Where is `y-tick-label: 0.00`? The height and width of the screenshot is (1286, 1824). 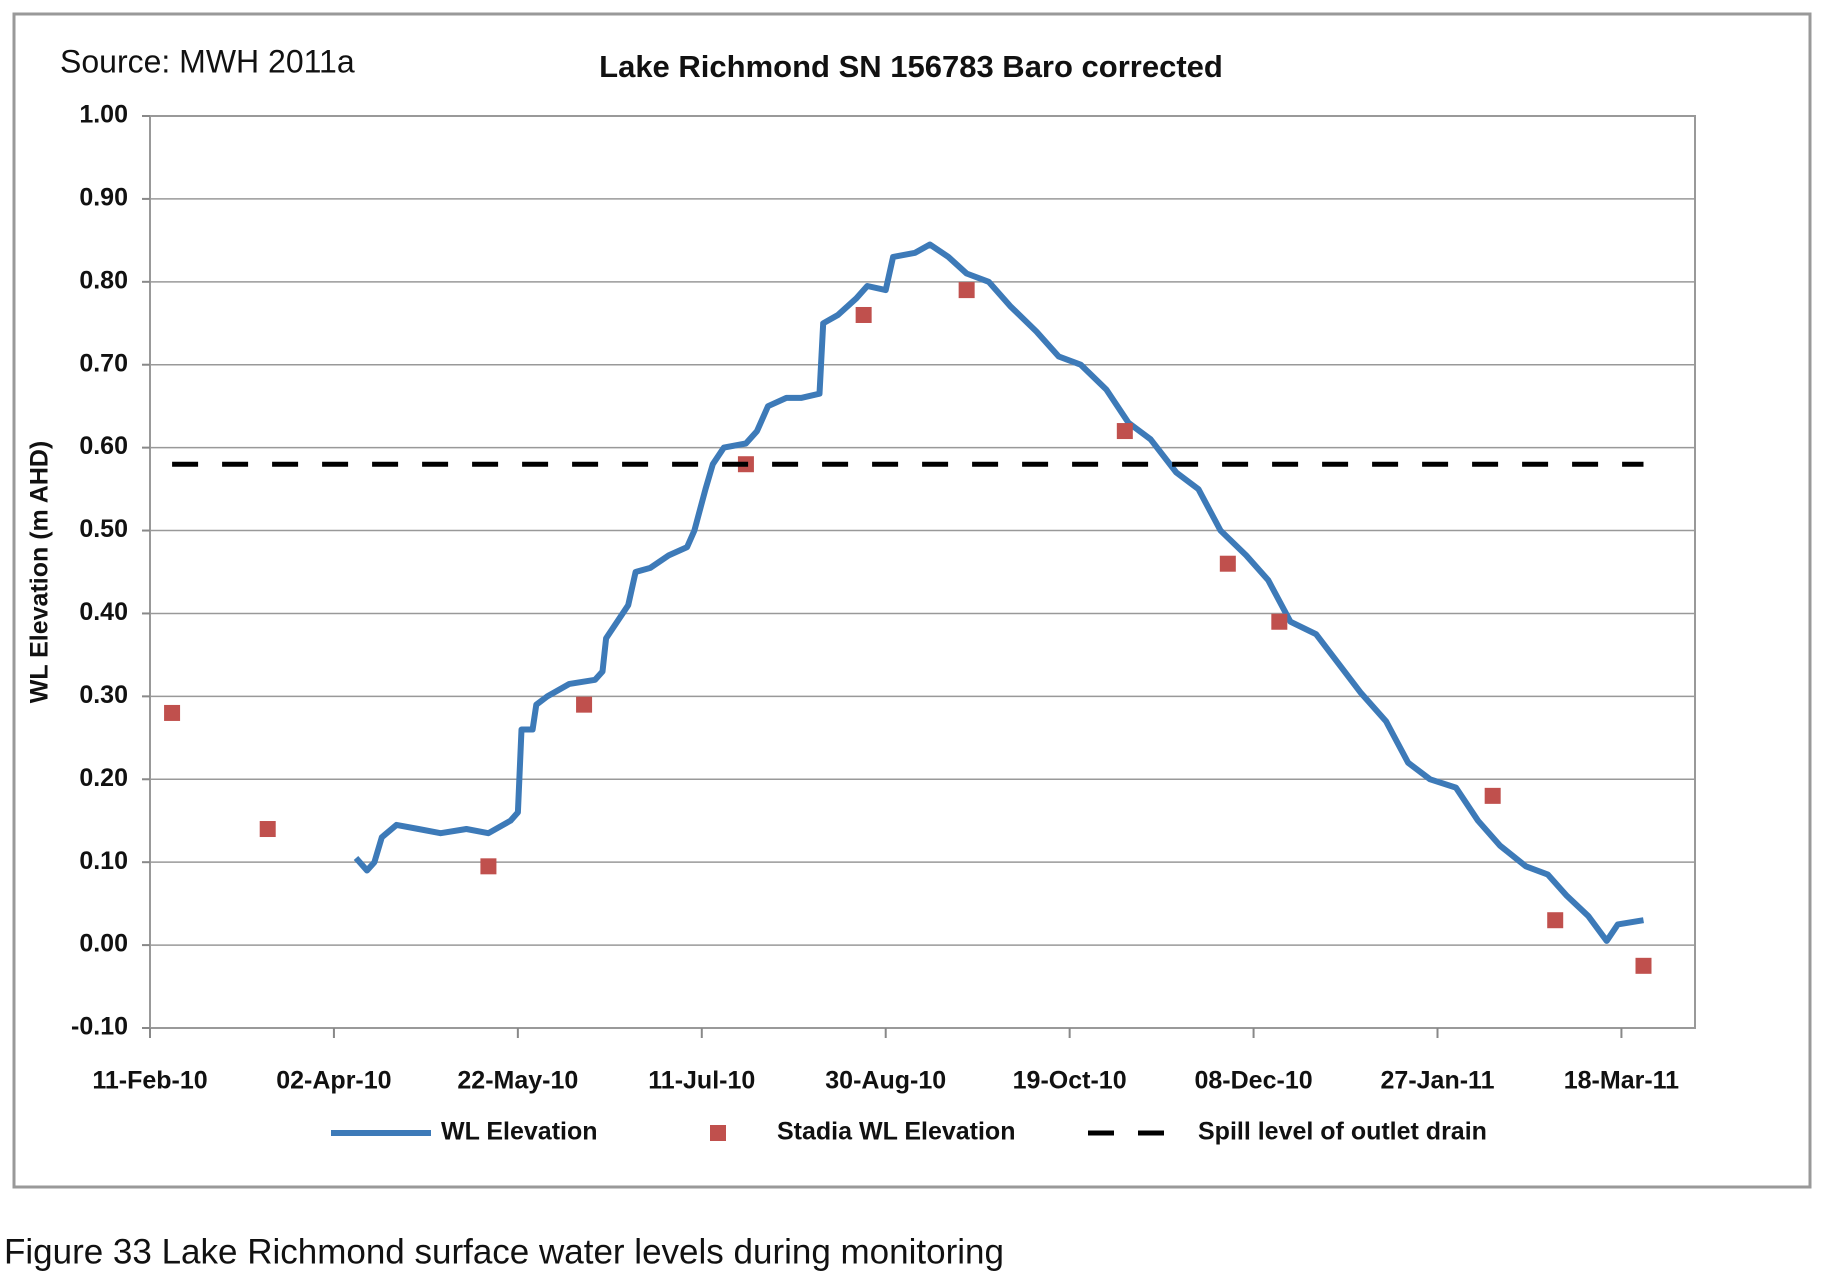 y-tick-label: 0.00 is located at coordinates (103, 944).